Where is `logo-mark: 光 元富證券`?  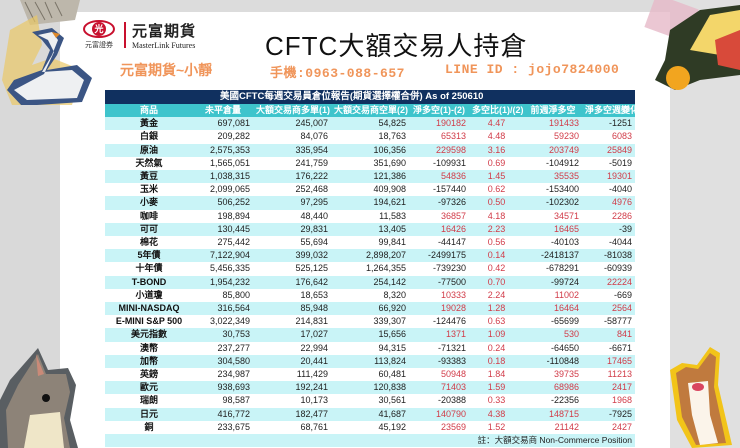
logo-mark: 光 元富證券 is located at coordinates (99, 35).